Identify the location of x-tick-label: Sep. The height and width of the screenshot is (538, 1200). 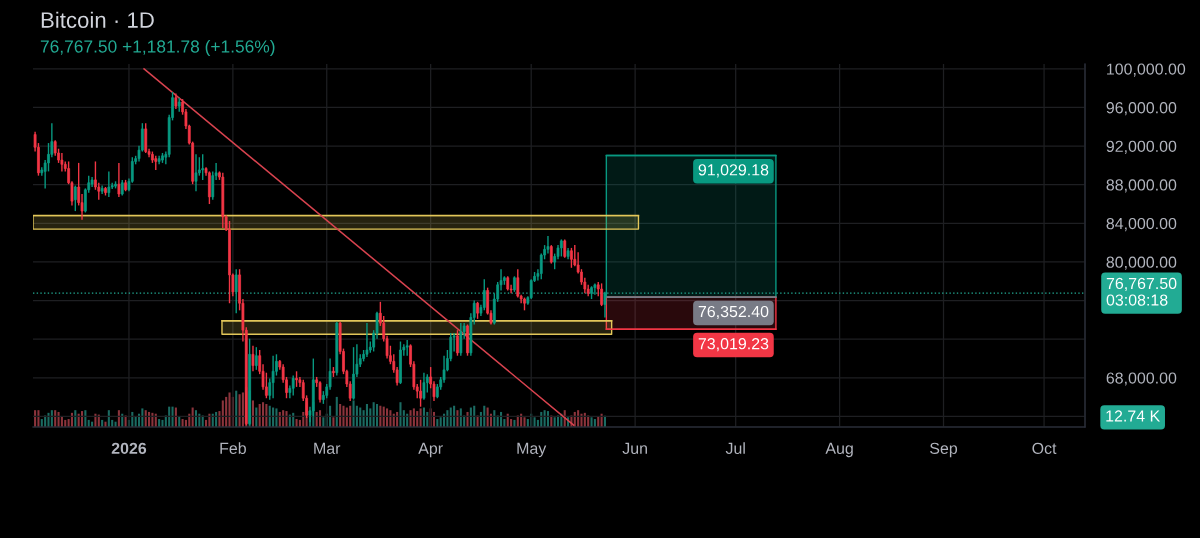
(944, 450).